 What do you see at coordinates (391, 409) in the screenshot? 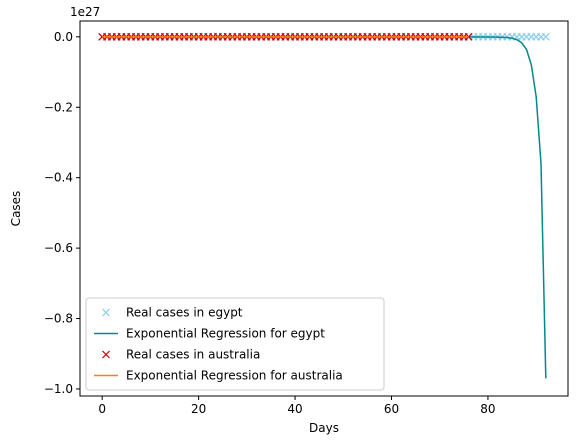
I see `x-tick-label: 60` at bounding box center [391, 409].